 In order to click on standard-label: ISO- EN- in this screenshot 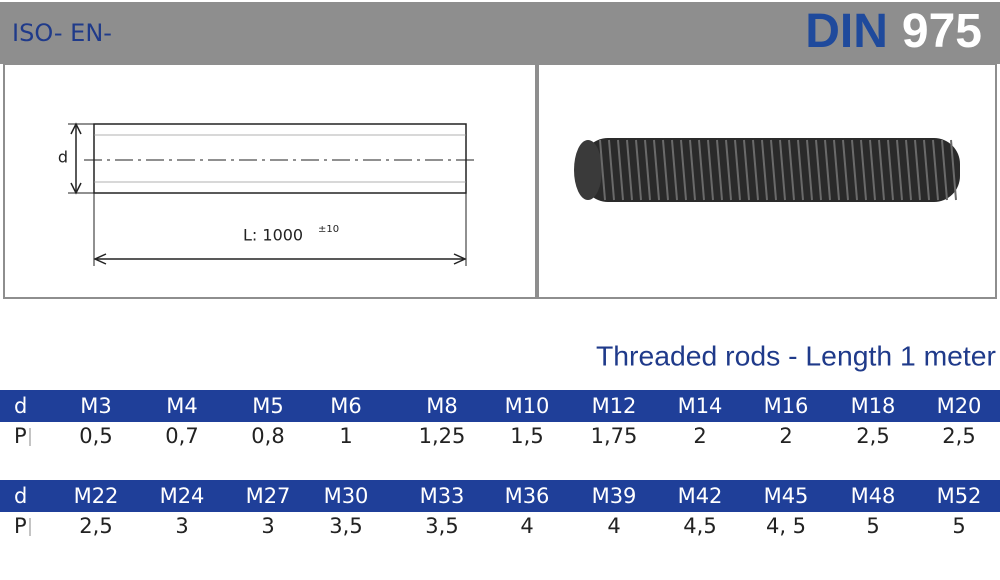, I will do `click(62, 33)`.